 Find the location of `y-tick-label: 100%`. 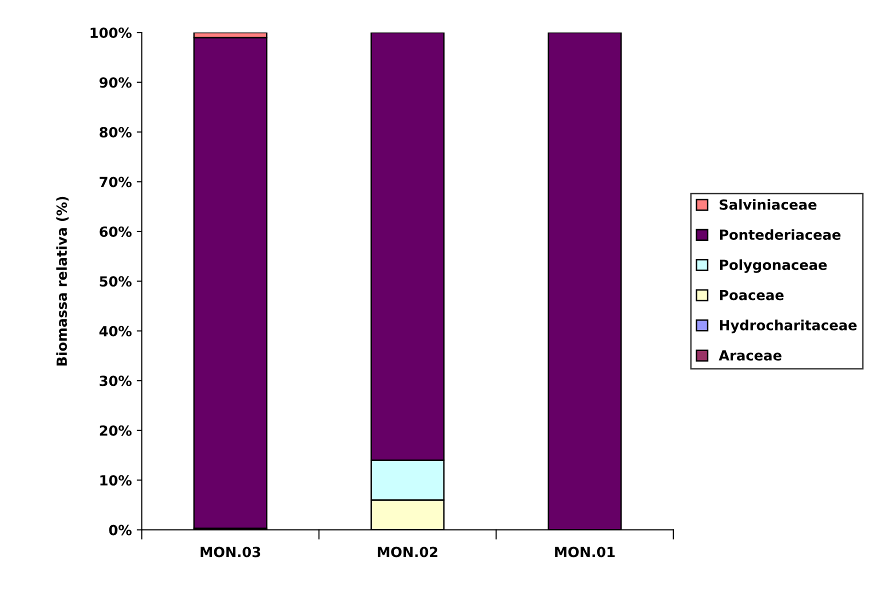

y-tick-label: 100% is located at coordinates (111, 33).